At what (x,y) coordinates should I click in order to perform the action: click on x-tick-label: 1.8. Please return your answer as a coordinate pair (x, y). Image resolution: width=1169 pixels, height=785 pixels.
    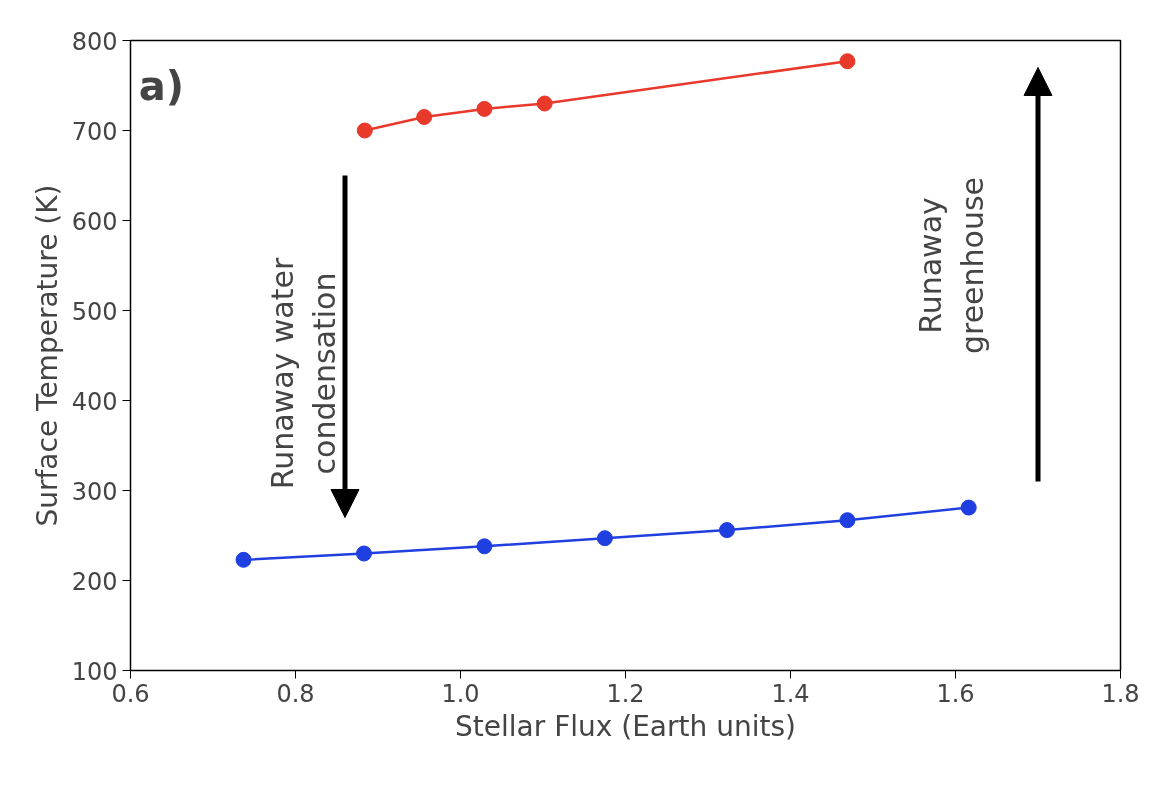
    Looking at the image, I should click on (1120, 693).